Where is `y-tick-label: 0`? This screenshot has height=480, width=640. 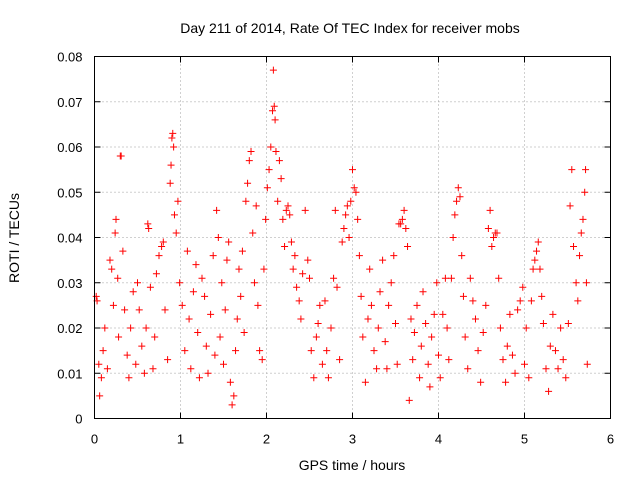
y-tick-label: 0 is located at coordinates (78, 419).